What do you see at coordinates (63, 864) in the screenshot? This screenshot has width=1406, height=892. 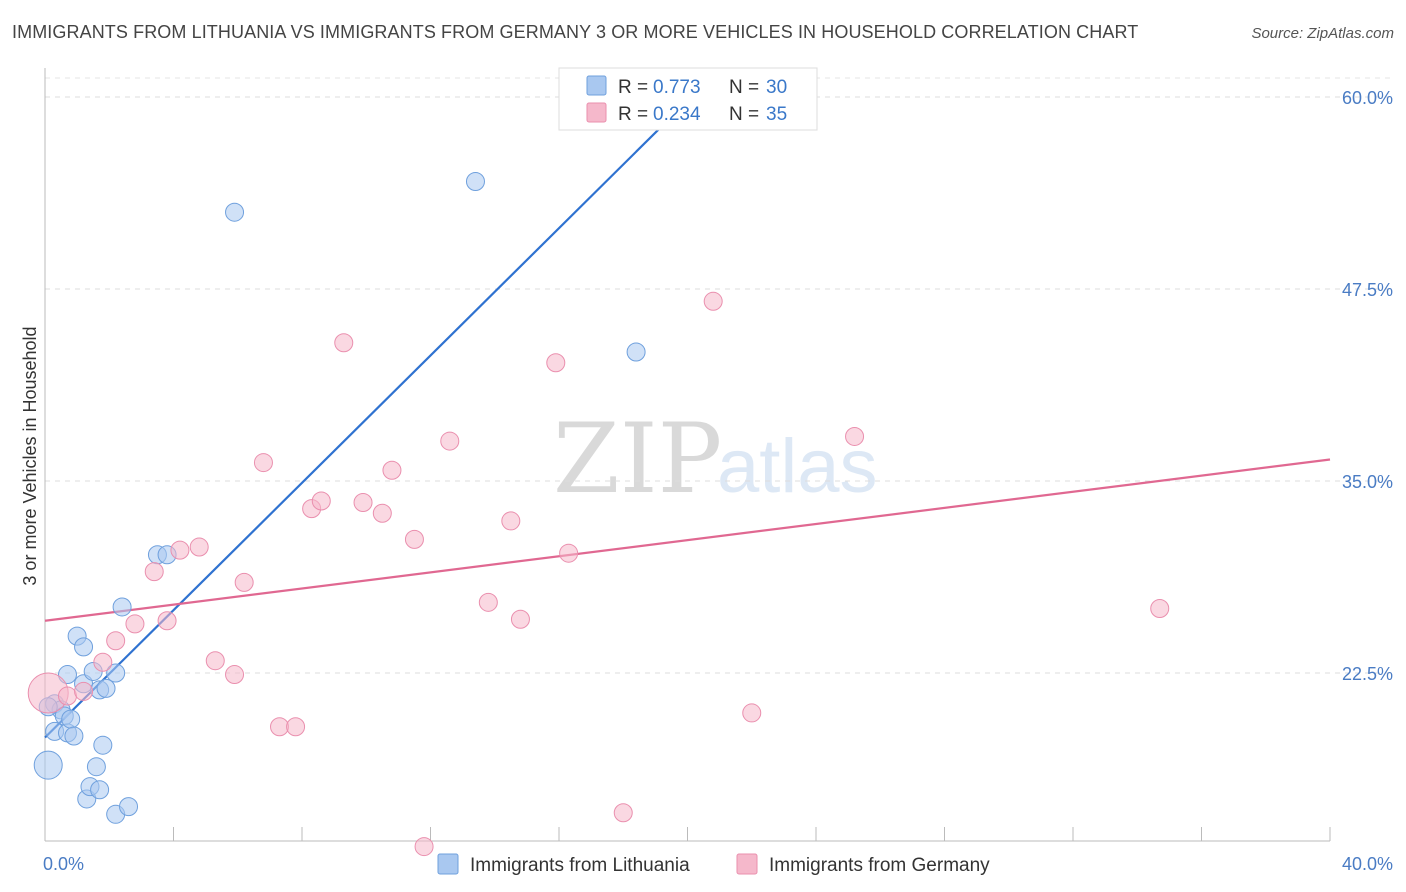 I see `x-tick-label: 0.0%` at bounding box center [63, 864].